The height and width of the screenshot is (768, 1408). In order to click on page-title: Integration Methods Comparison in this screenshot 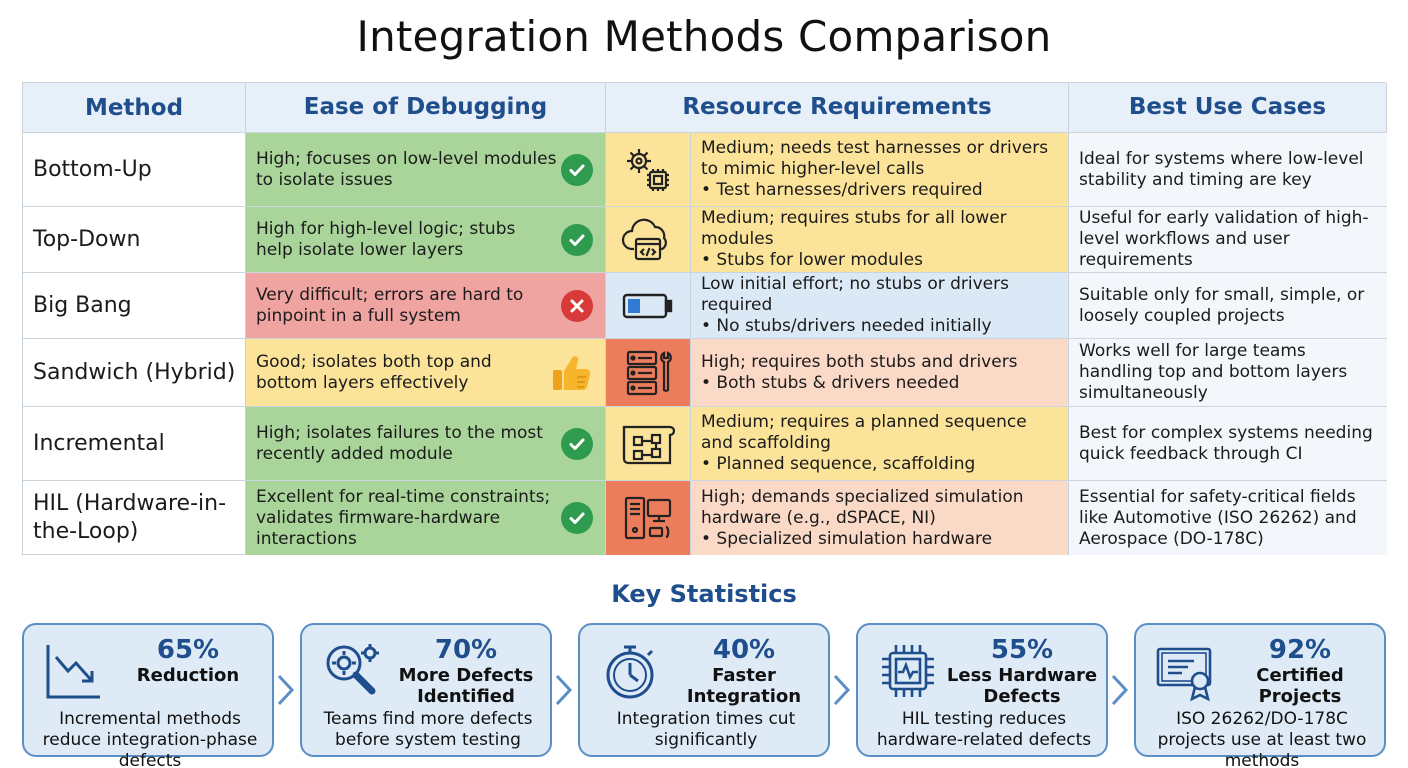, I will do `click(704, 36)`.